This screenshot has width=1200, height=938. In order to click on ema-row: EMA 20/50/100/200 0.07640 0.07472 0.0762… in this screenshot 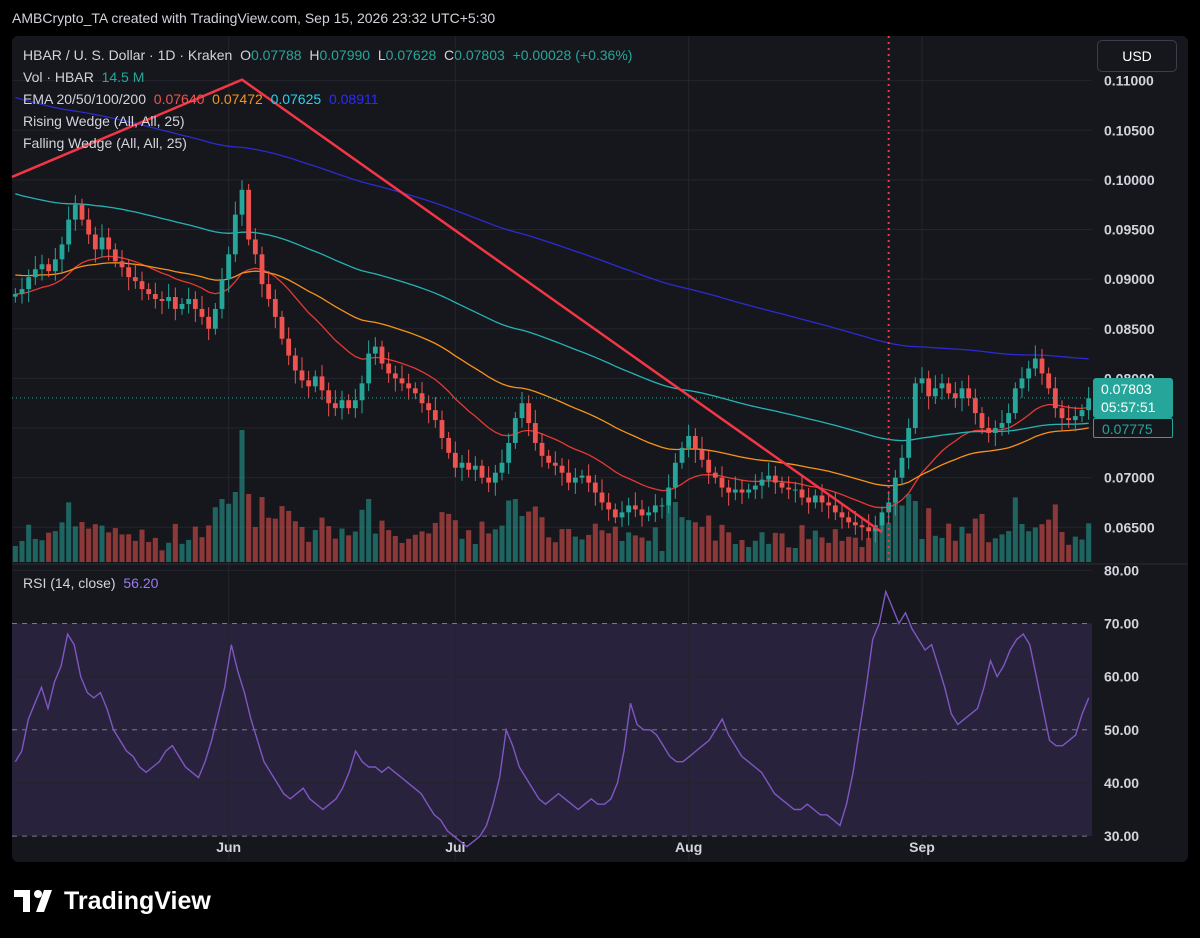, I will do `click(327, 99)`.